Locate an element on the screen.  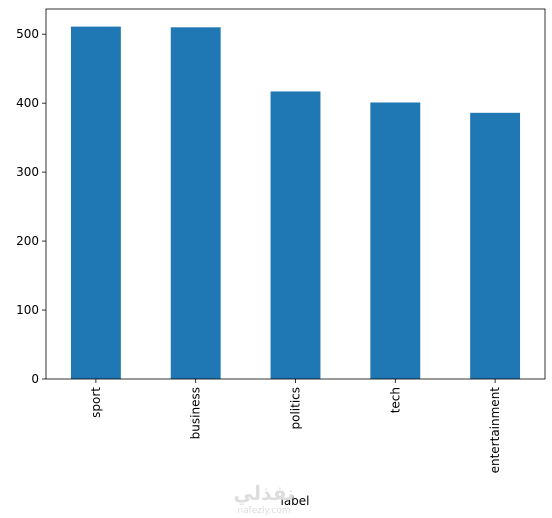
y-tick-label: 500 is located at coordinates (27, 34).